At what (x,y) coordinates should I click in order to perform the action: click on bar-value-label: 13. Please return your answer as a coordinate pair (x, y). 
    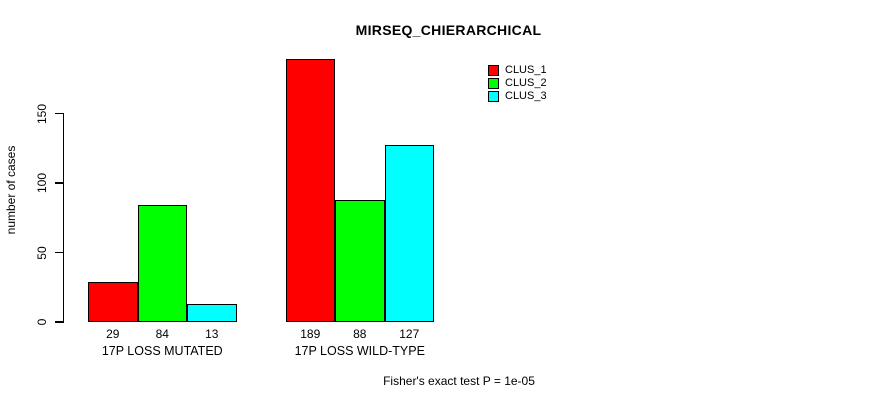
    Looking at the image, I should click on (212, 334).